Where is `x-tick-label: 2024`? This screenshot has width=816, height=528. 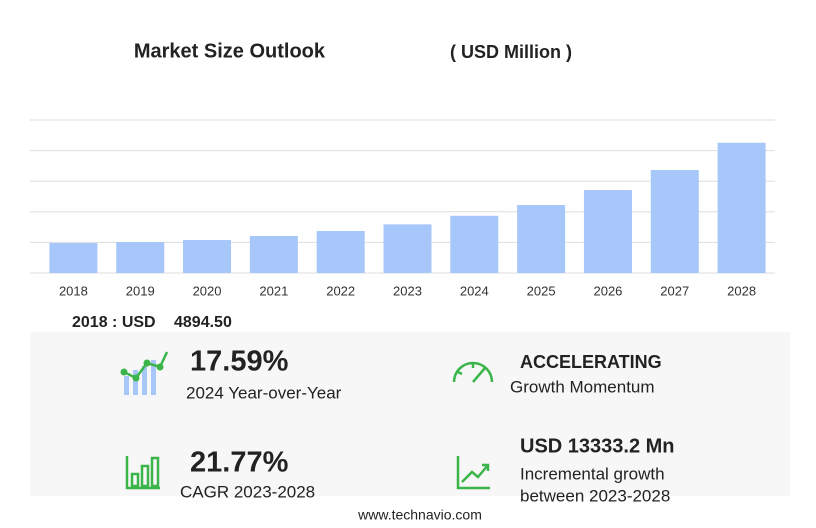 x-tick-label: 2024 is located at coordinates (474, 290).